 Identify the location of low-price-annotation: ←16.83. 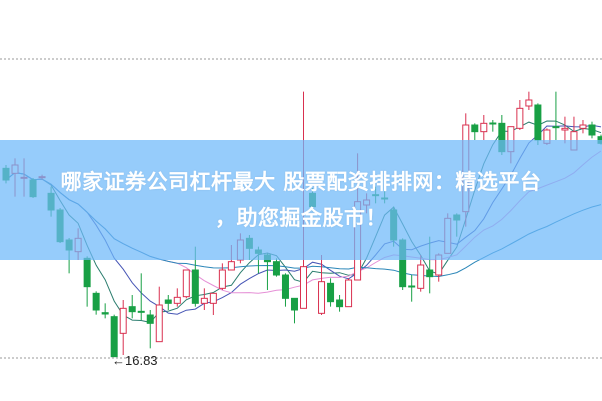
(135, 360).